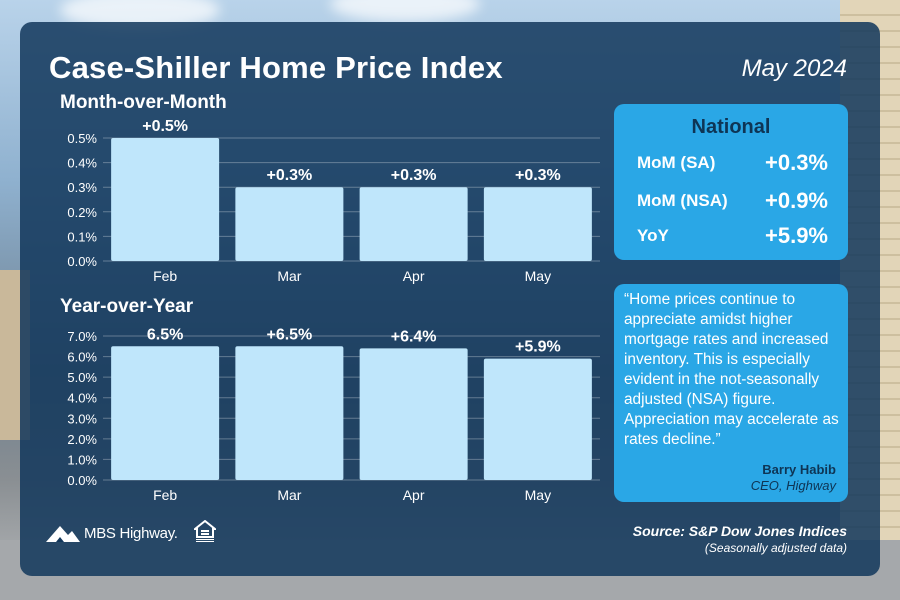 The height and width of the screenshot is (600, 900). I want to click on mountain-logo-icon, so click(63, 534).